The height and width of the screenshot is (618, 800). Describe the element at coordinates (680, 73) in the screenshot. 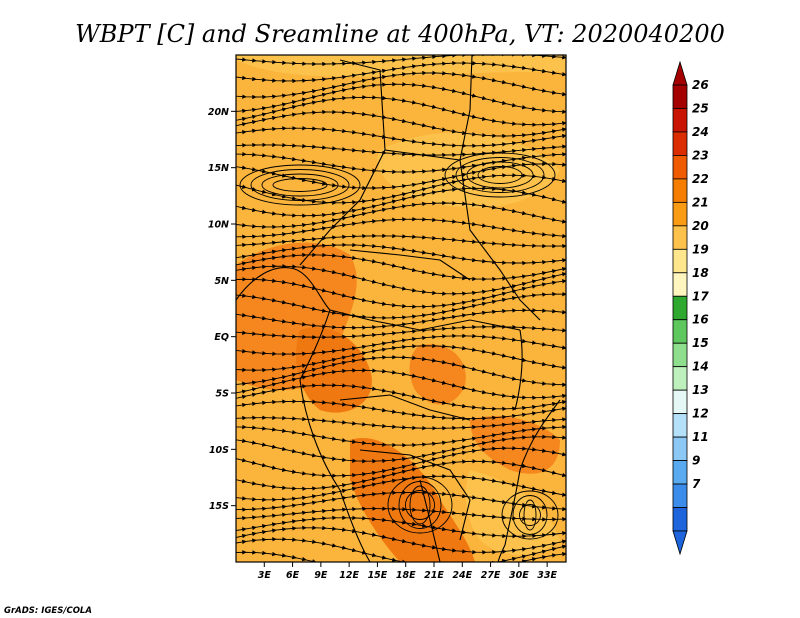

I see `colorbar-top-arrow` at that location.